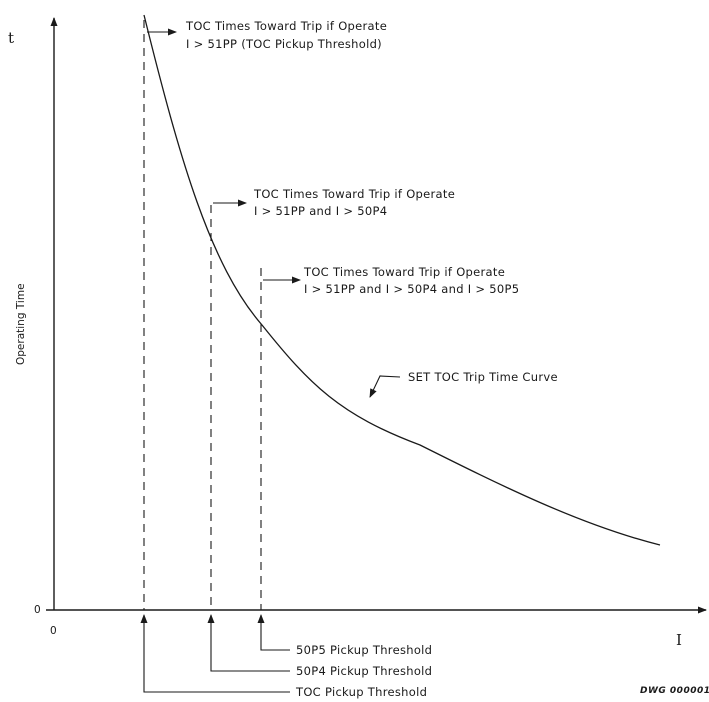 This screenshot has height=702, width=709. Describe the element at coordinates (679, 640) in the screenshot. I see `x-axis-name: I` at that location.